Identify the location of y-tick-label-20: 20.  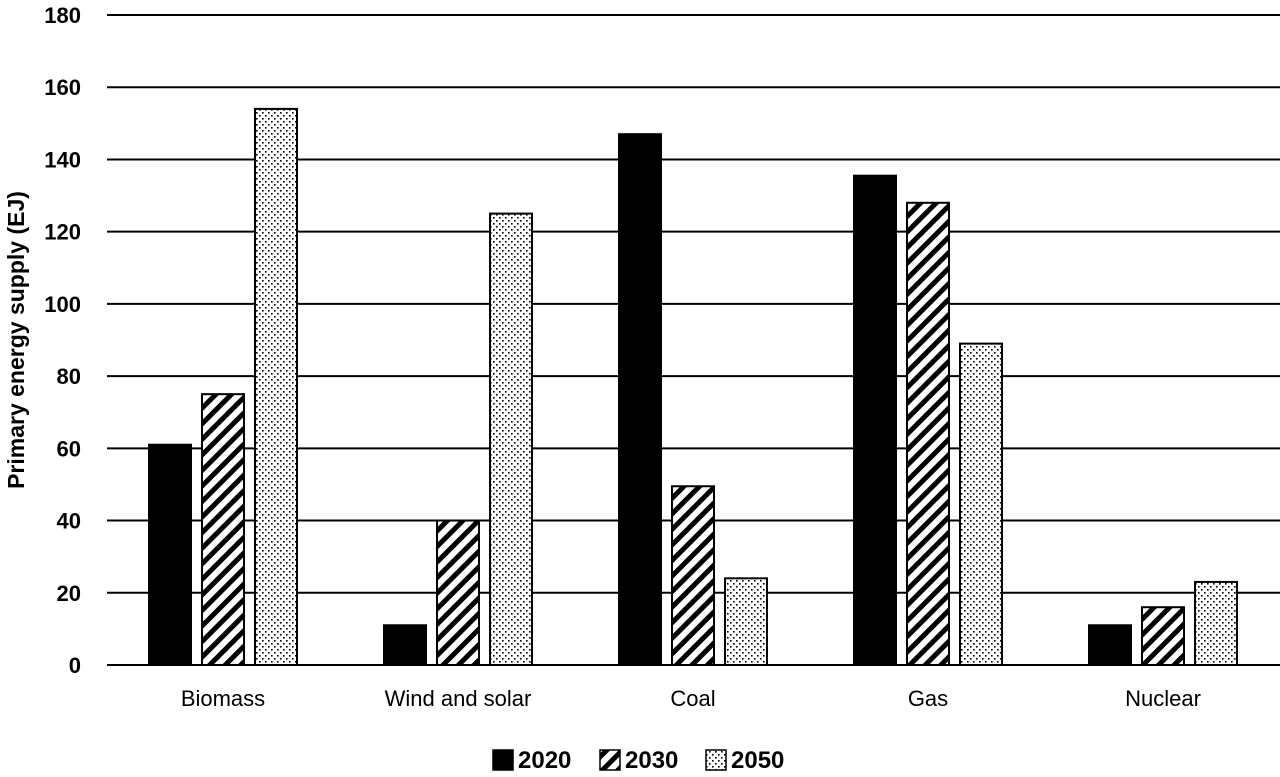
(69, 593).